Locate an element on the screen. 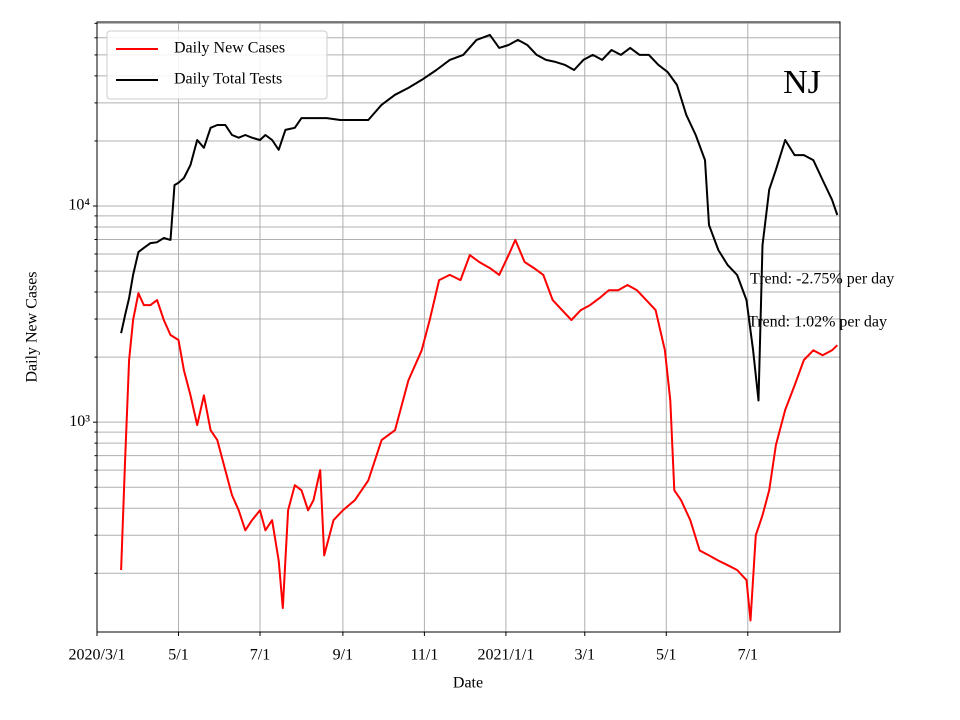  y-axis-label: Daily New Cases is located at coordinates (32, 326).